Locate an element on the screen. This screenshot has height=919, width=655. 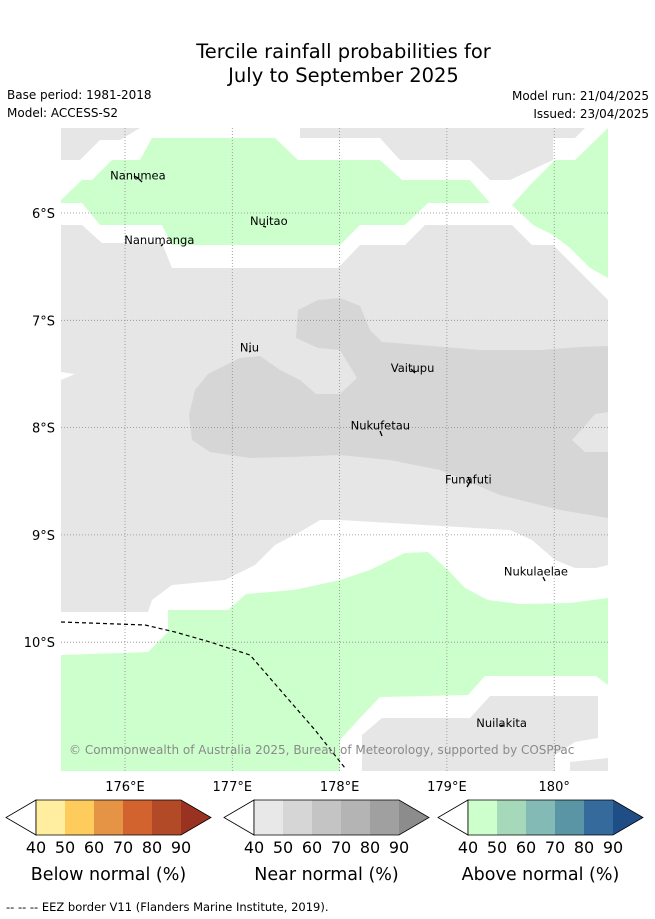
colorbar-title: Near normal (%) is located at coordinates (326, 875).